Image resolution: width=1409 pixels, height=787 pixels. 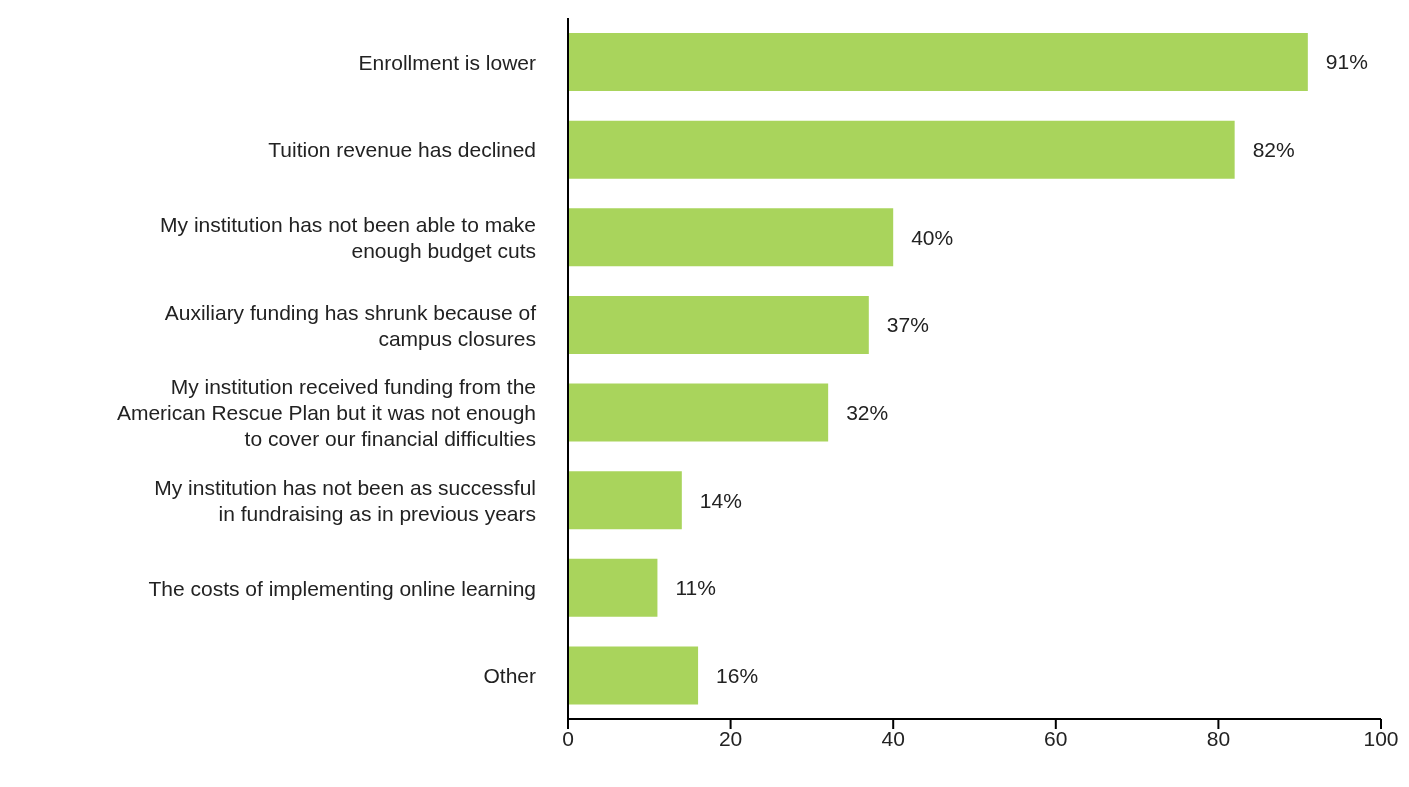 I want to click on y-tick-label: My institution has not been as successful in fundraising as in previous years, so click(x=345, y=500).